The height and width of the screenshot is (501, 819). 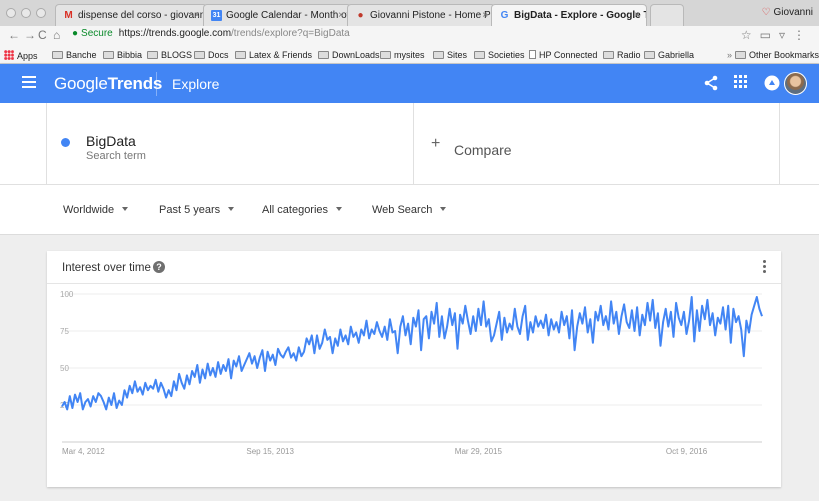 What do you see at coordinates (26, 13) in the screenshot?
I see `window-minimize-button` at bounding box center [26, 13].